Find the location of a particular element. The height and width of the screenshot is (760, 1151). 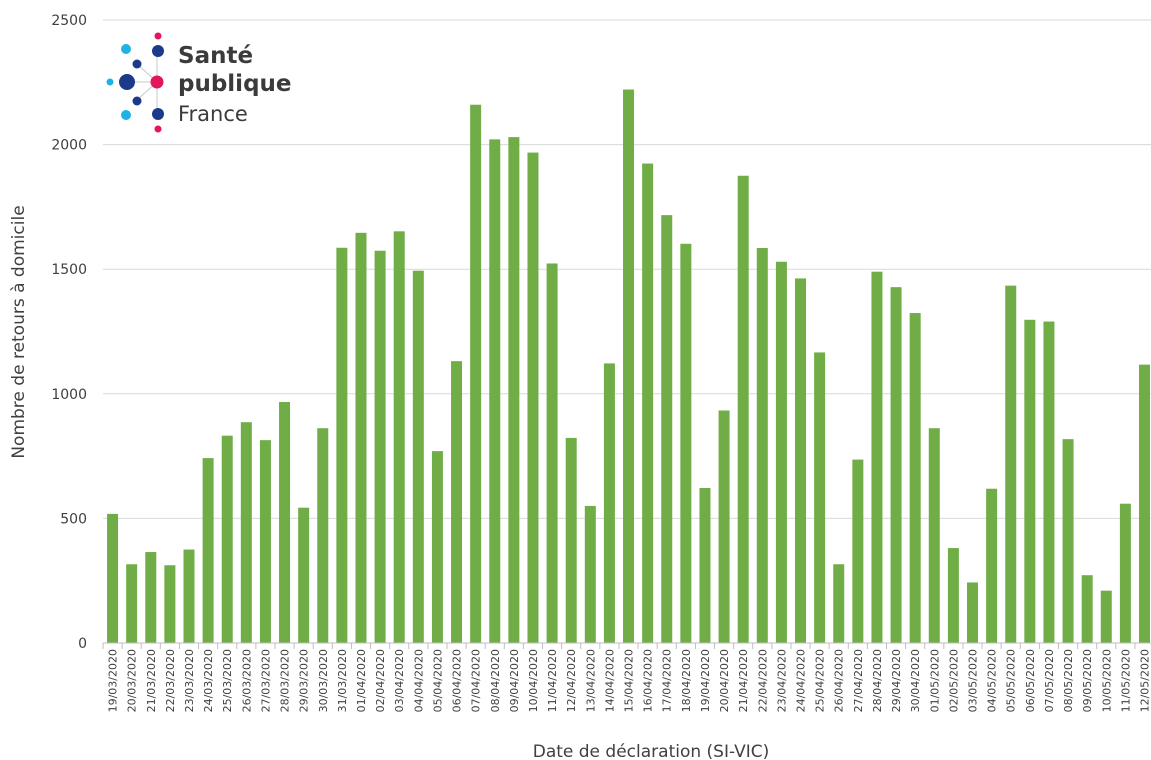

x-tick-label: 19/04/2020 is located at coordinates (705, 680).